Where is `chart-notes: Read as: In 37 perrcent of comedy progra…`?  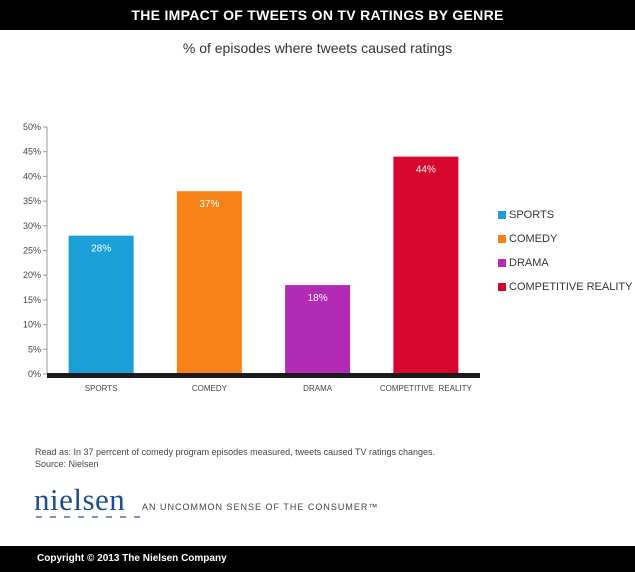 chart-notes: Read as: In 37 perrcent of comedy progra… is located at coordinates (235, 458).